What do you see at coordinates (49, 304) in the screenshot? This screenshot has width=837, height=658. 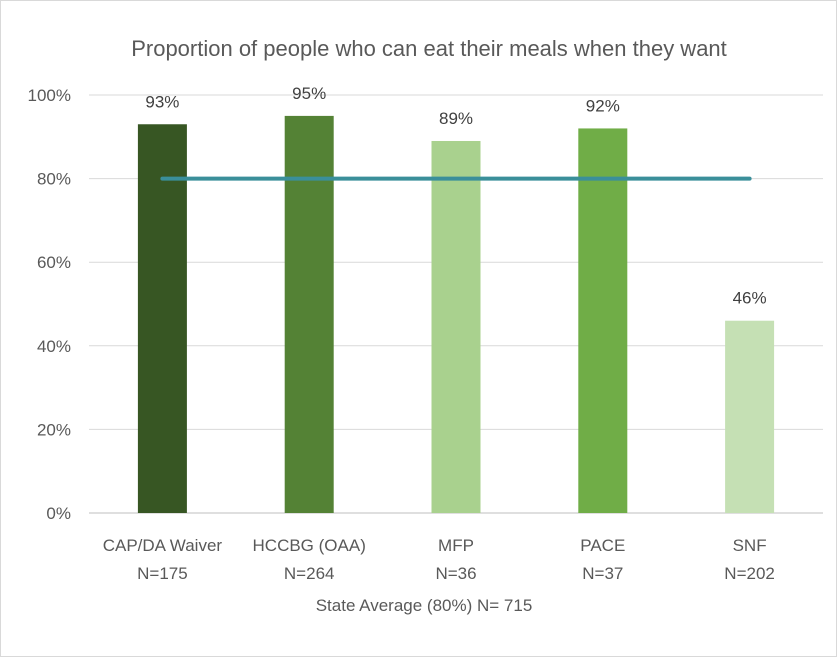 I see `y-axis: 0% 20% 40% 60% 80% 100%` at bounding box center [49, 304].